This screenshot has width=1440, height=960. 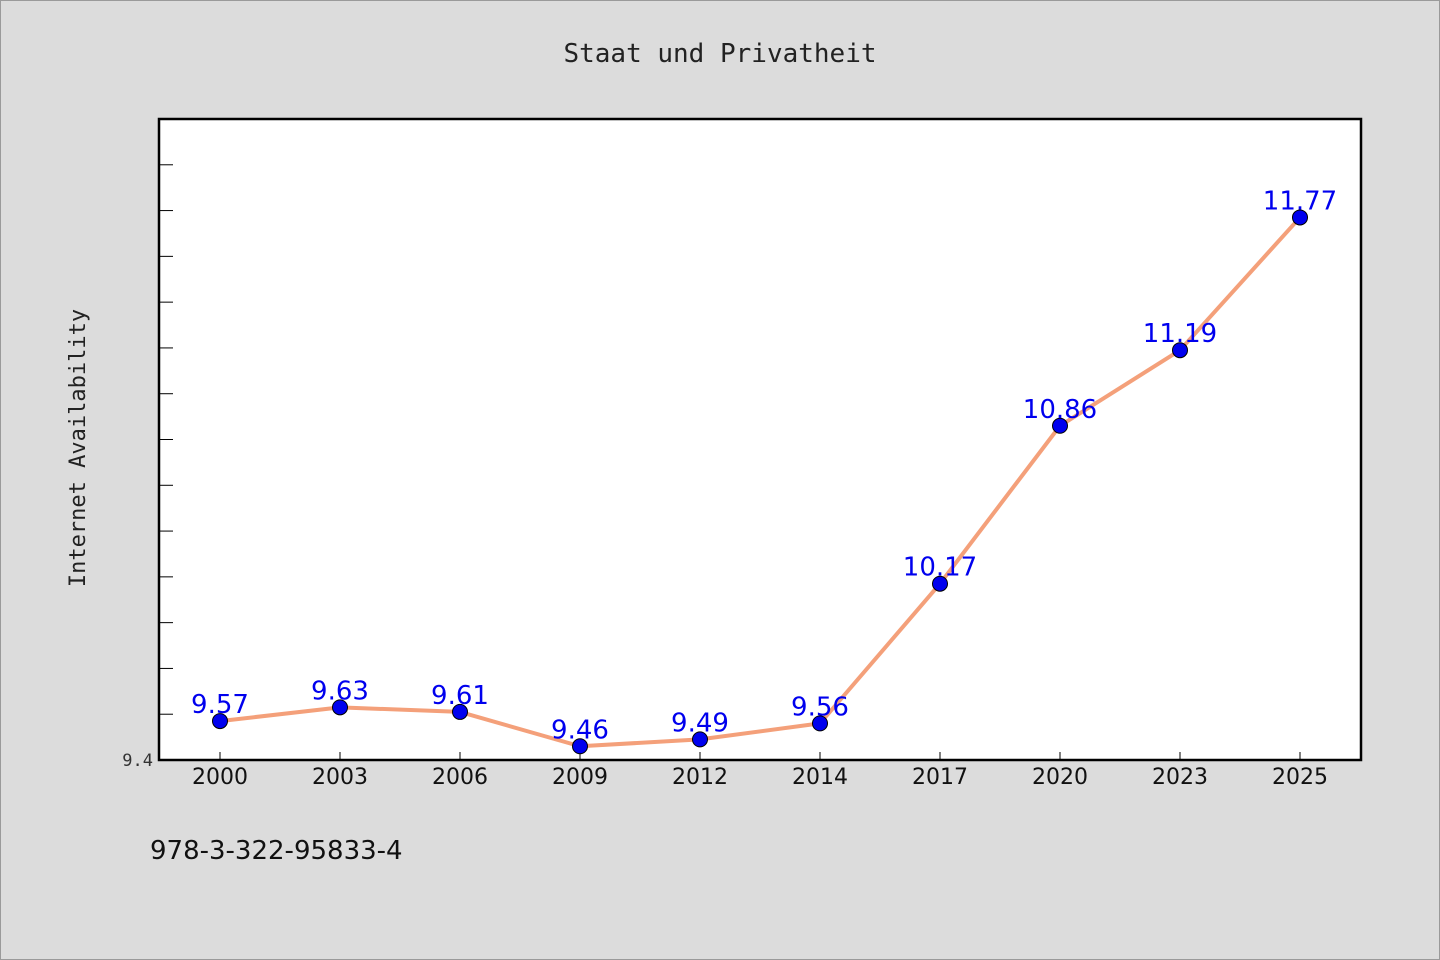 What do you see at coordinates (820, 777) in the screenshot?
I see `x-tick-label: 2014` at bounding box center [820, 777].